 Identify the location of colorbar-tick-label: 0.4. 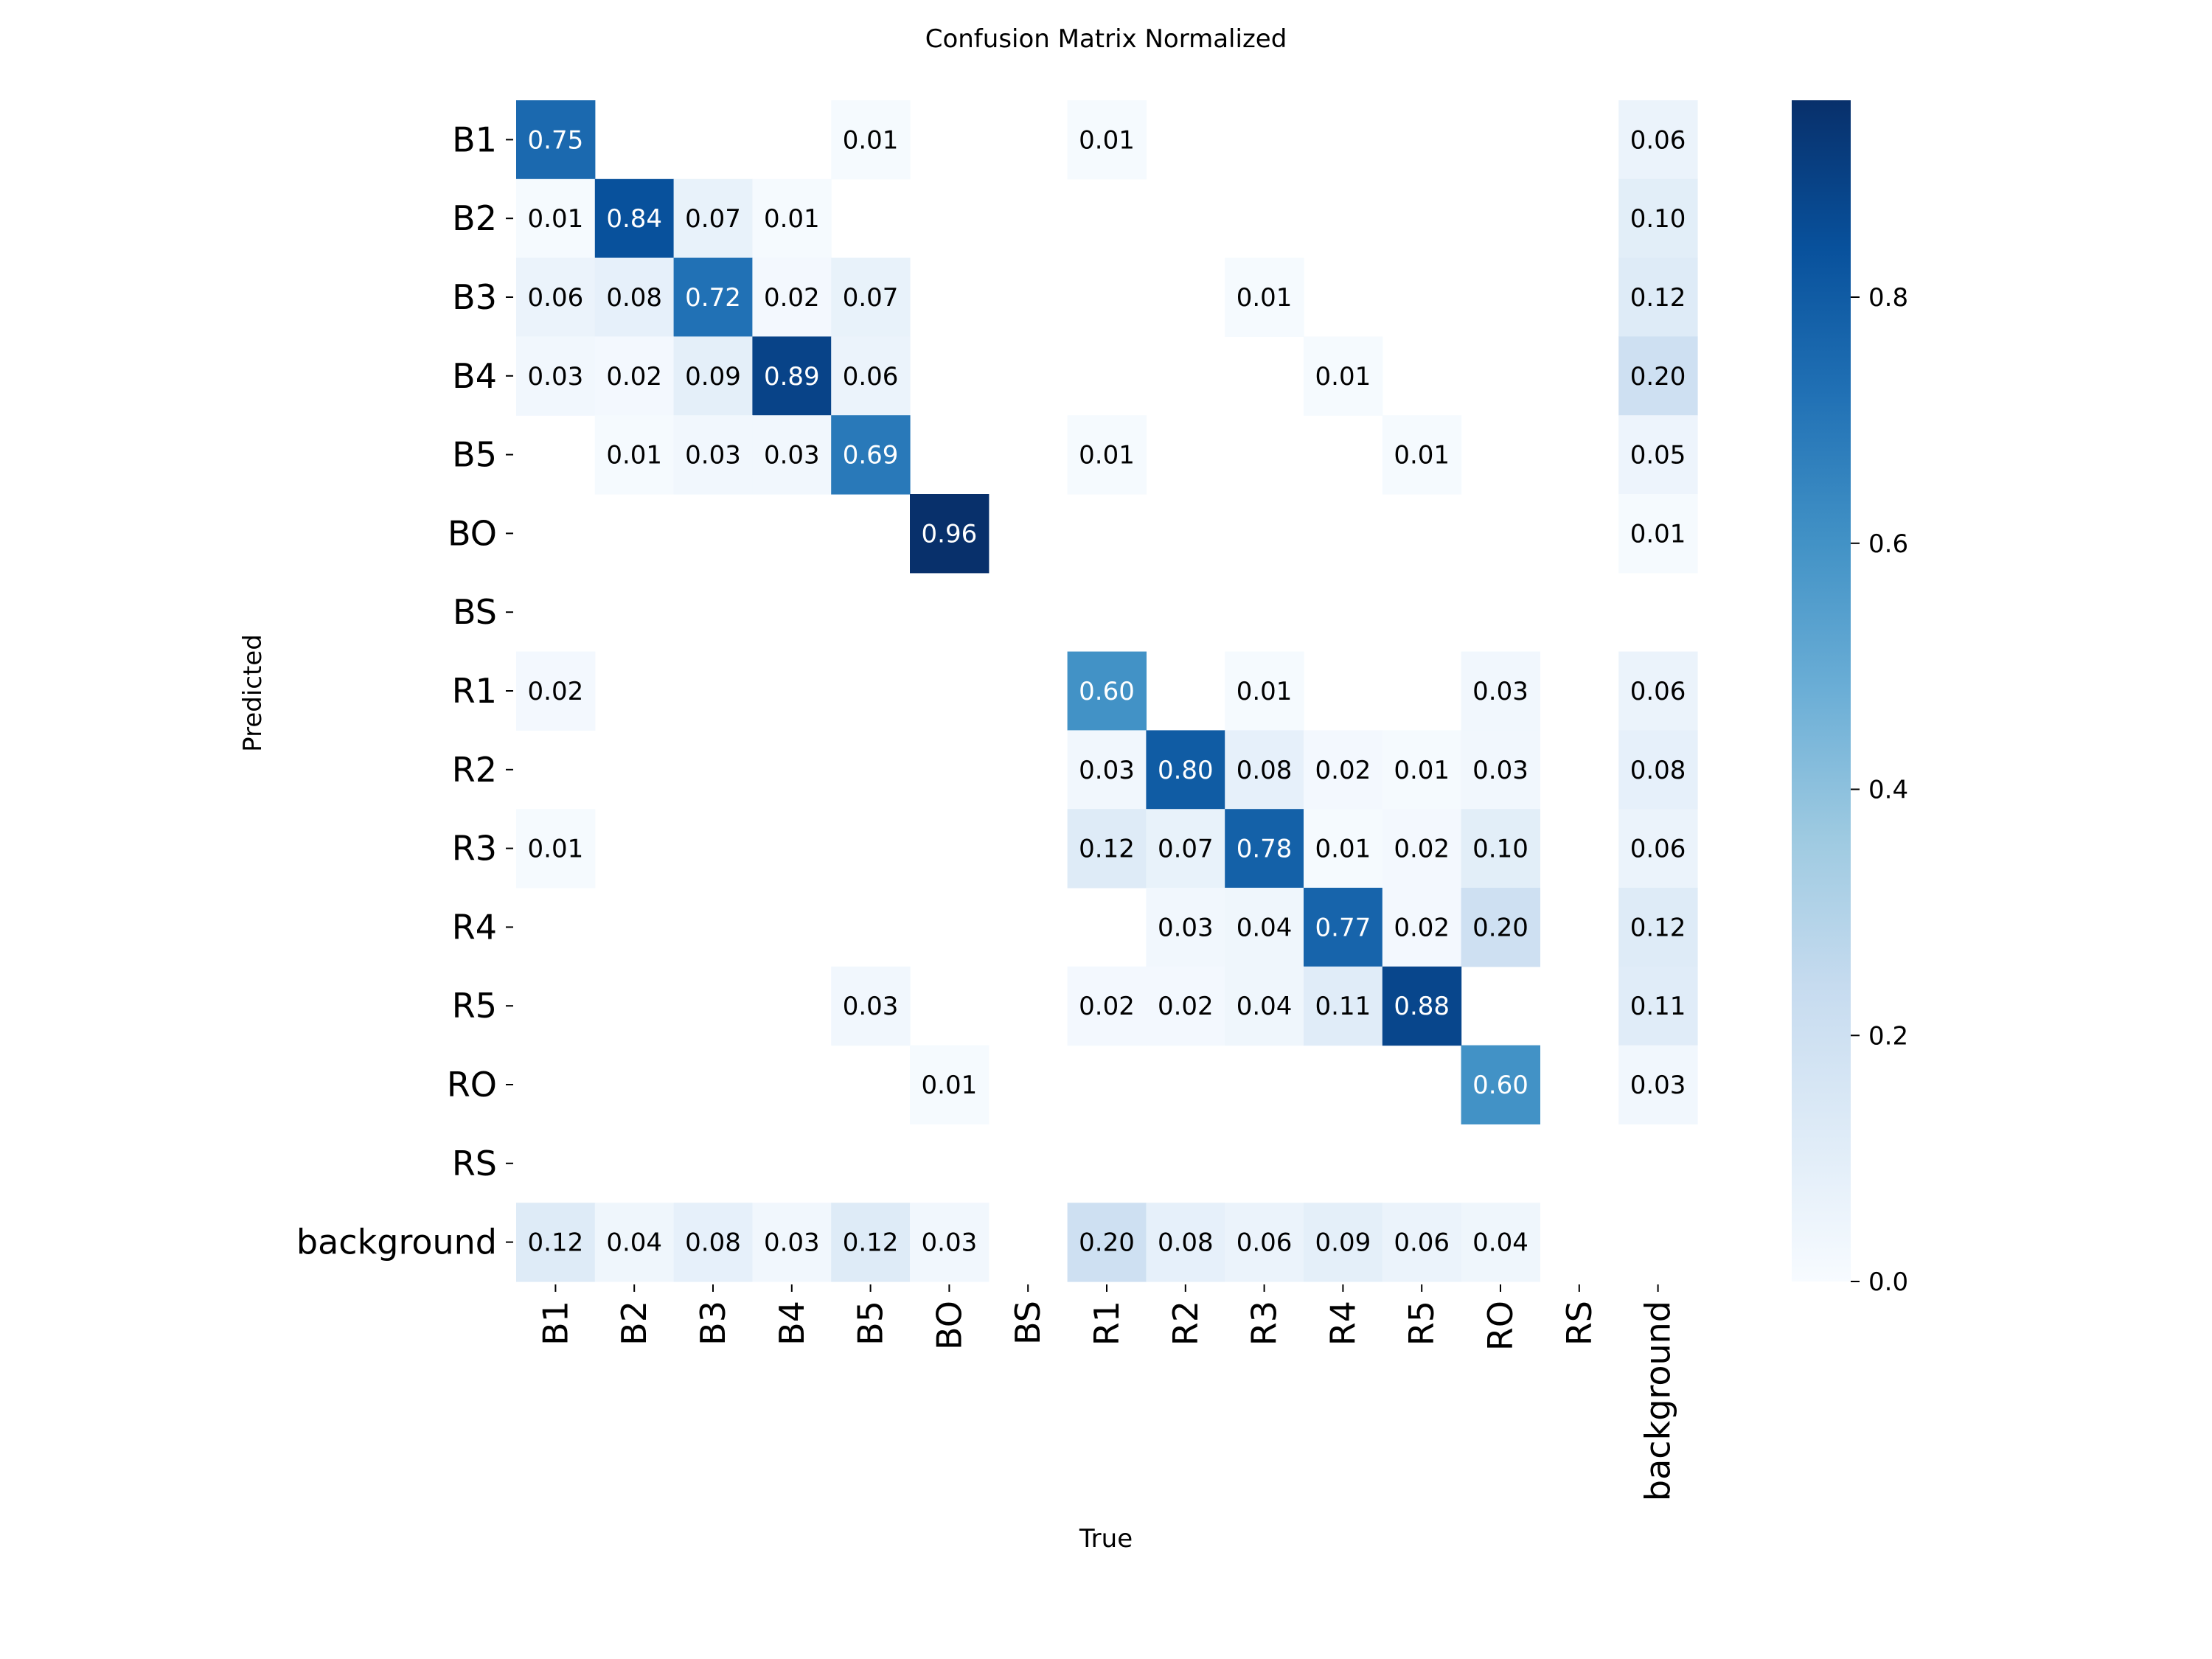
(1888, 790).